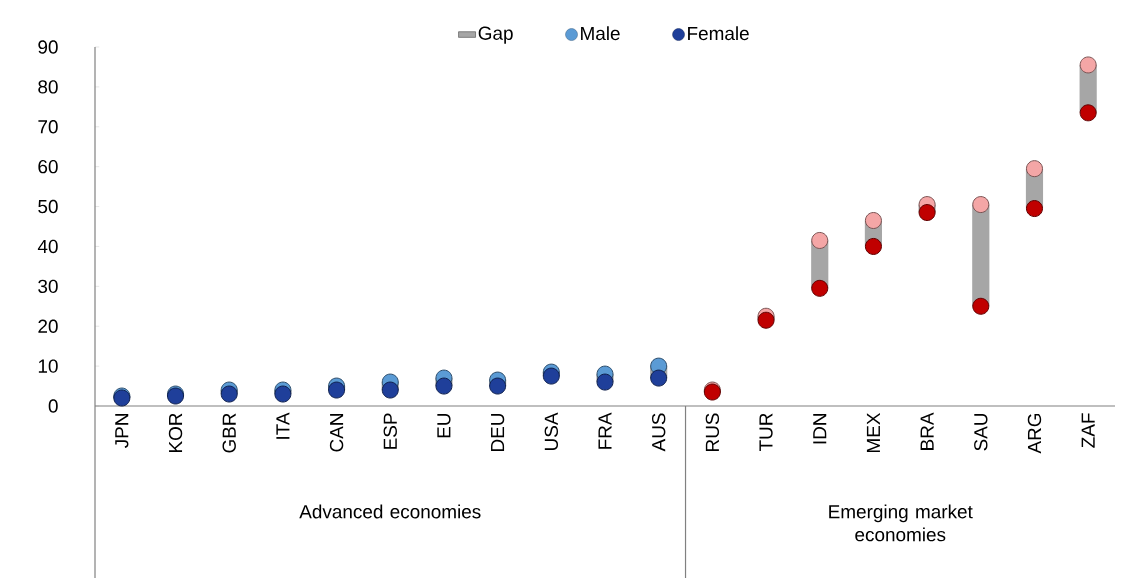 This screenshot has height=578, width=1121. Describe the element at coordinates (336, 433) in the screenshot. I see `x-tick-label: CAN` at that location.